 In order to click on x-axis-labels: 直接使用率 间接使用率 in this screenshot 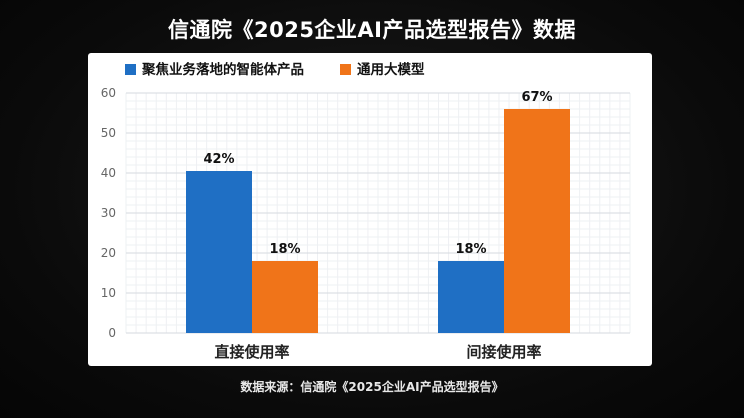, I will do `click(377, 352)`.